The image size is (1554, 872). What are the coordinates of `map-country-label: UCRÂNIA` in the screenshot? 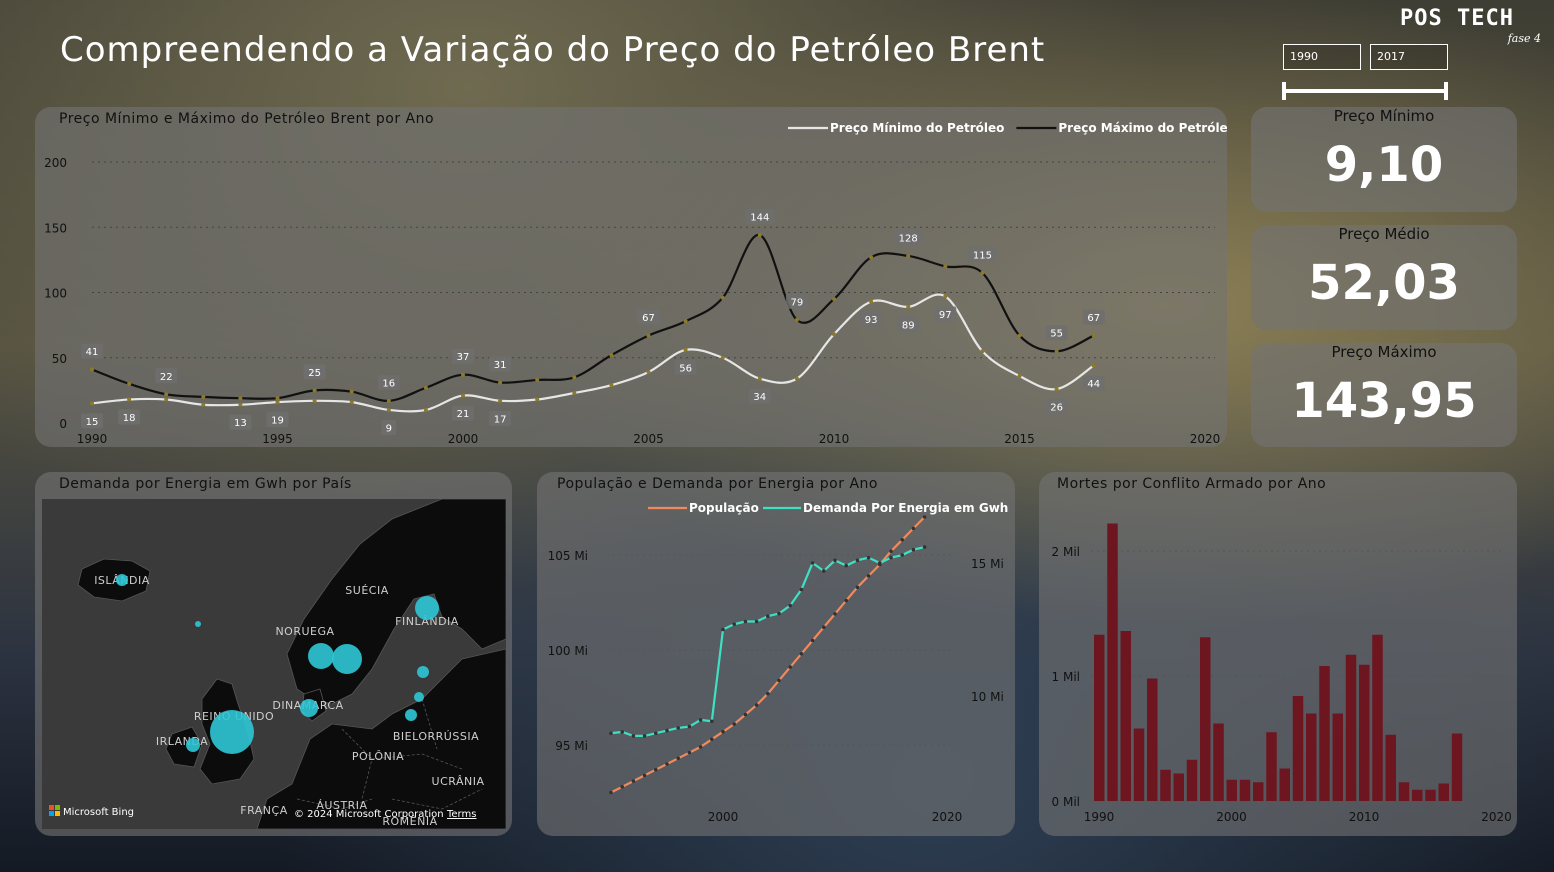 It's located at (458, 781).